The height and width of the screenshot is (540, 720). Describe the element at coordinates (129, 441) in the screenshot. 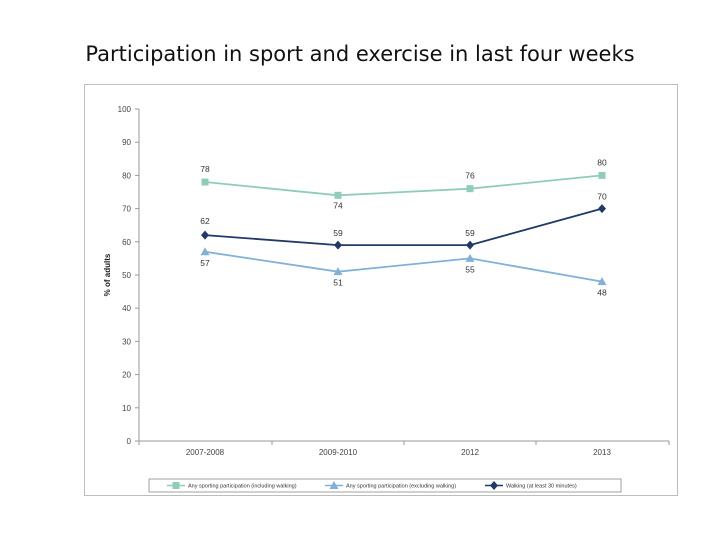

I see `y-tick-label: 0` at that location.